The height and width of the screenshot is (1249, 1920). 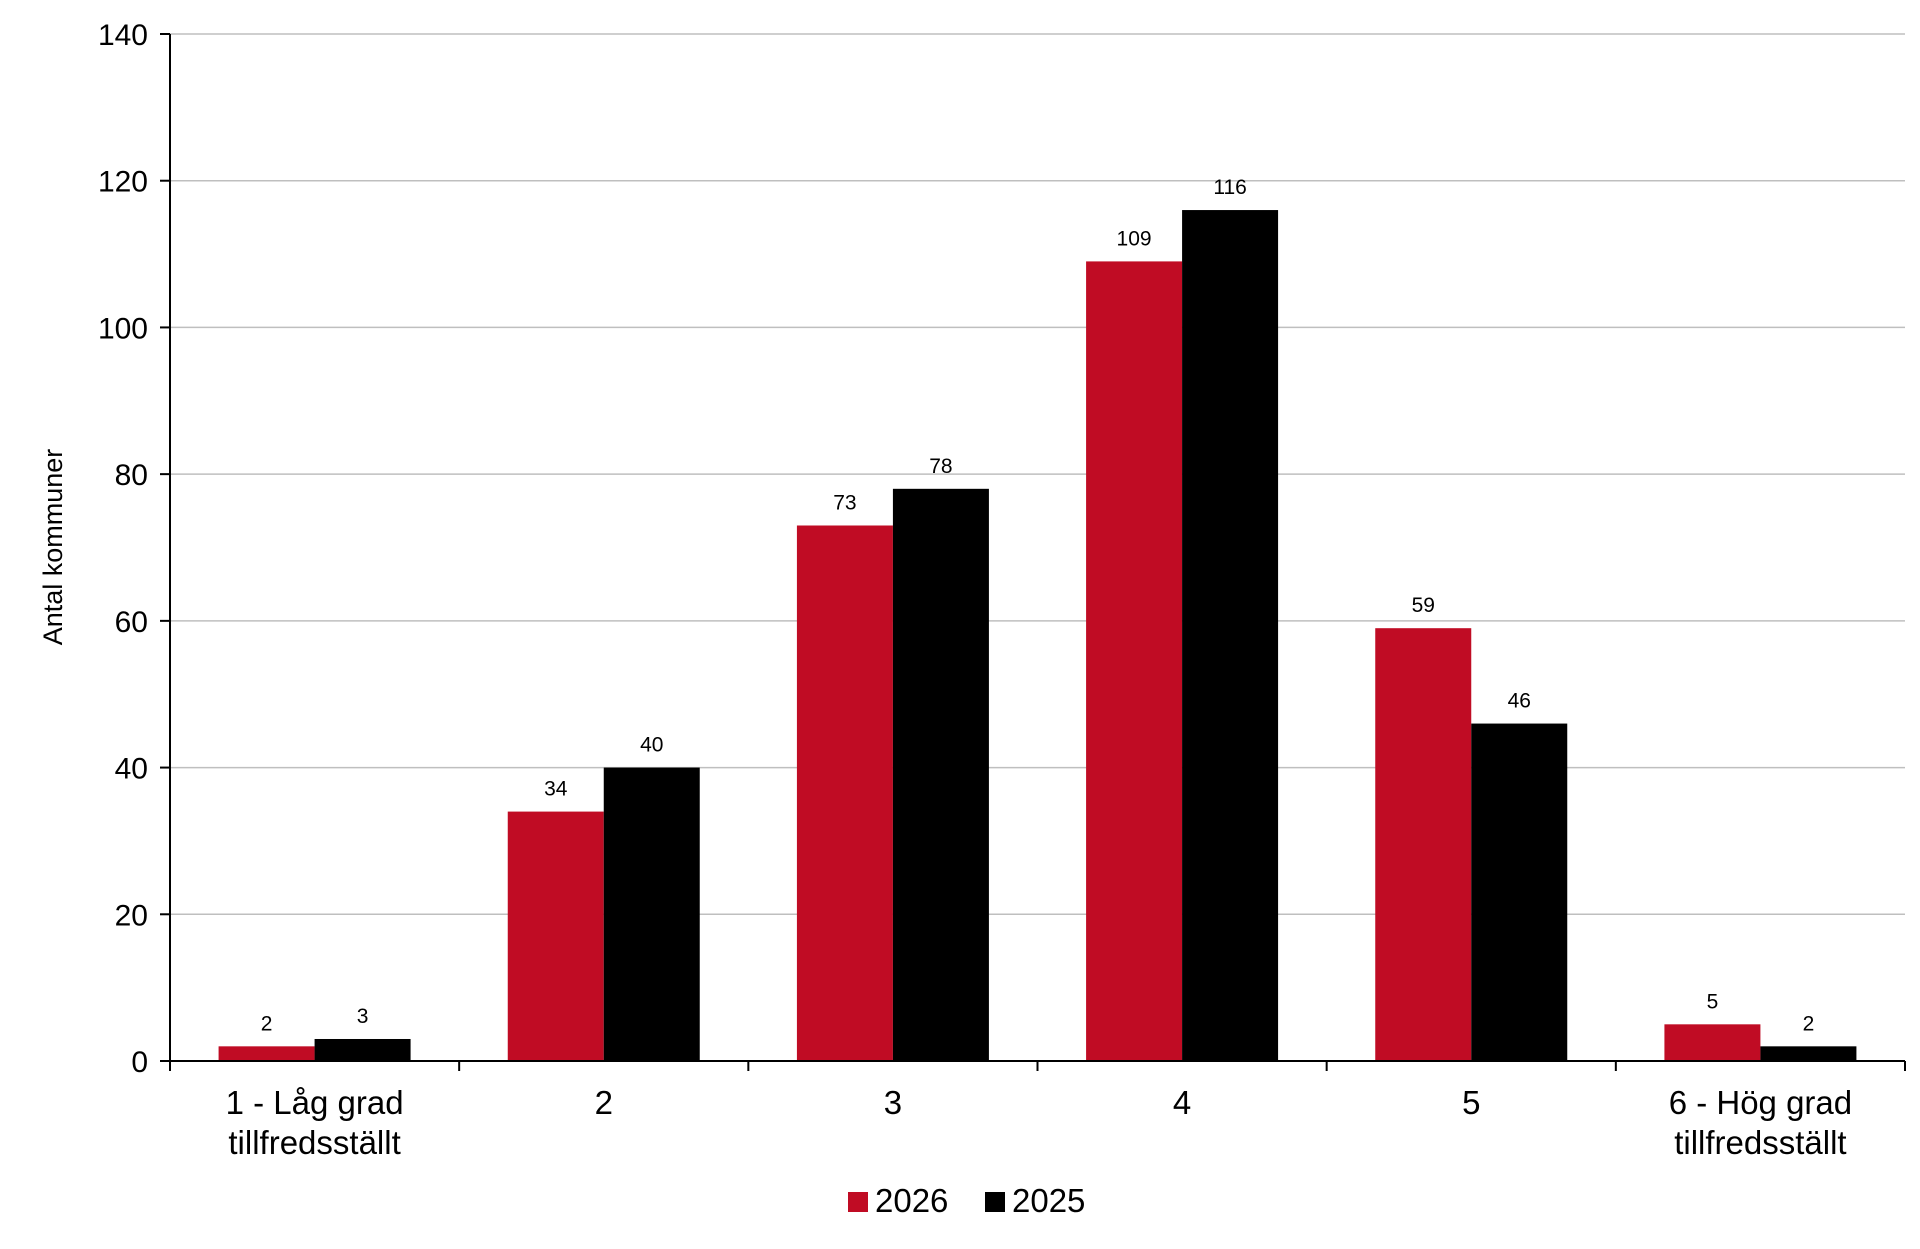 What do you see at coordinates (315, 1122) in the screenshot?
I see `x-category-label: 1 - Låg grad tillfredsställt` at bounding box center [315, 1122].